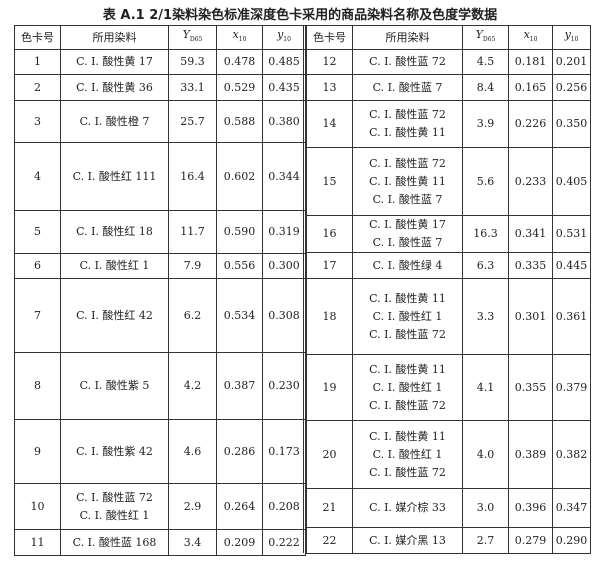 This screenshot has height=562, width=600. What do you see at coordinates (114, 386) in the screenshot?
I see `dye-name: C. I. 酸性紫 5` at bounding box center [114, 386].